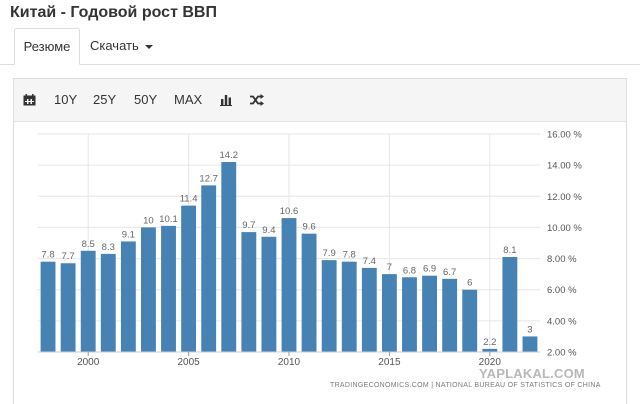 This screenshot has height=404, width=640. What do you see at coordinates (114, 45) in the screenshot?
I see `download-label: Скачать` at bounding box center [114, 45].